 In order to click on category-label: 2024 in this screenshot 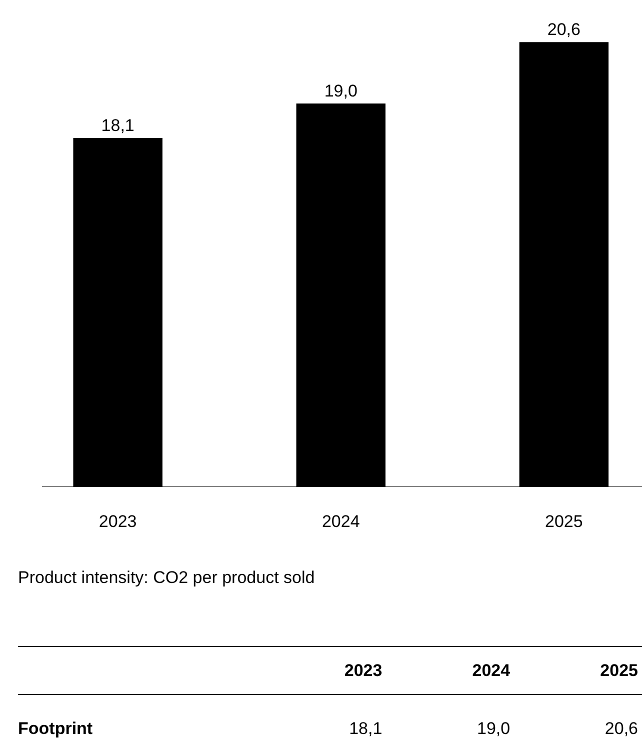, I will do `click(491, 670)`.